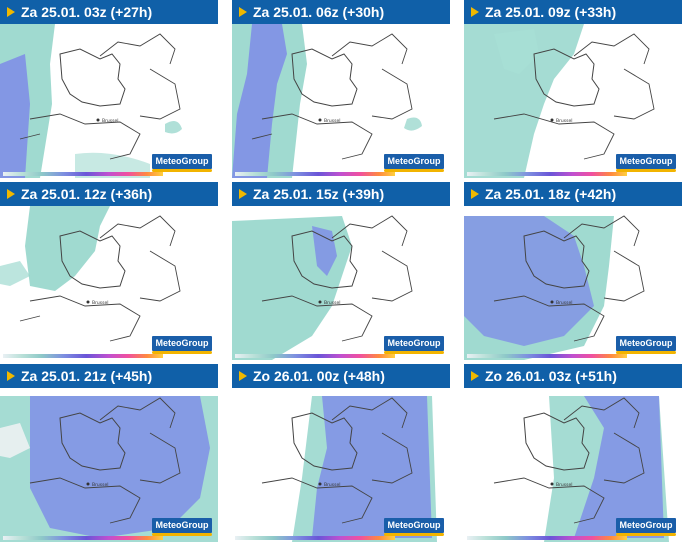  I want to click on panel-header: Za 25.01. 18z (+42h), so click(573, 194).